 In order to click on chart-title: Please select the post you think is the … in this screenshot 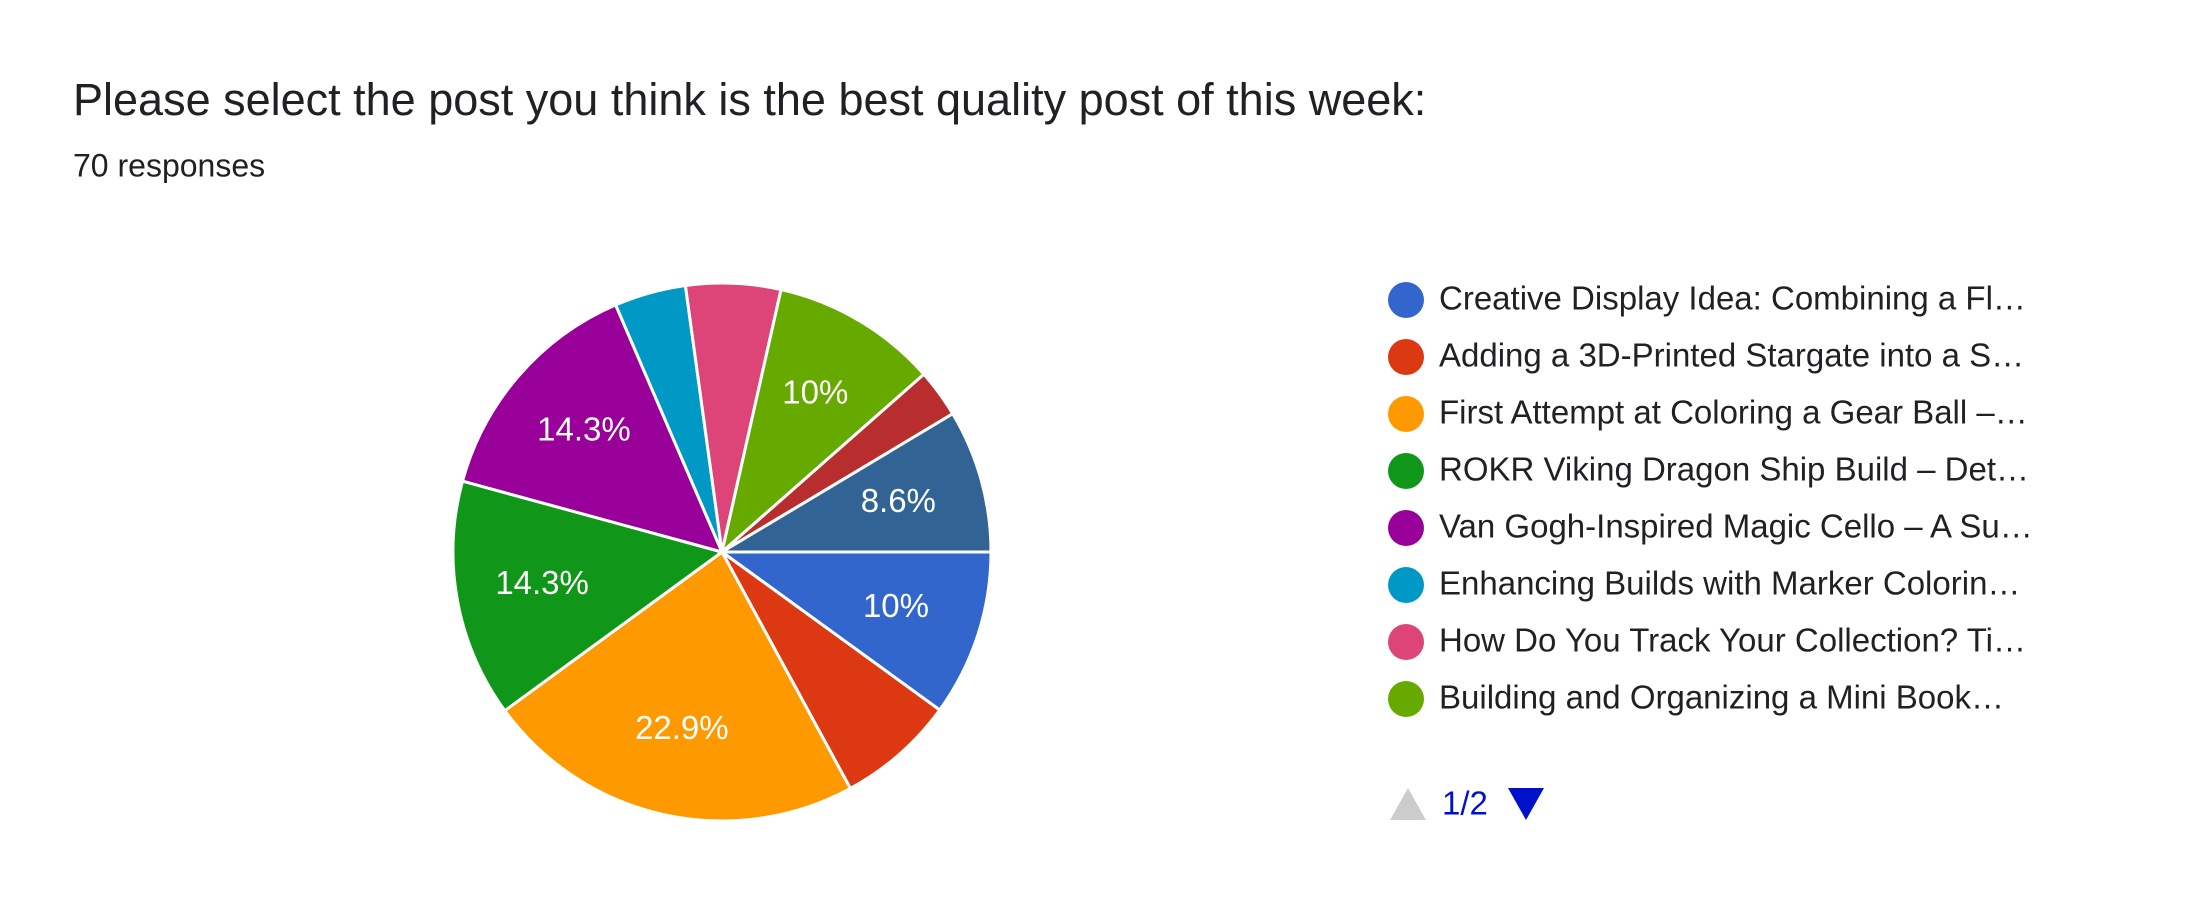, I will do `click(749, 99)`.